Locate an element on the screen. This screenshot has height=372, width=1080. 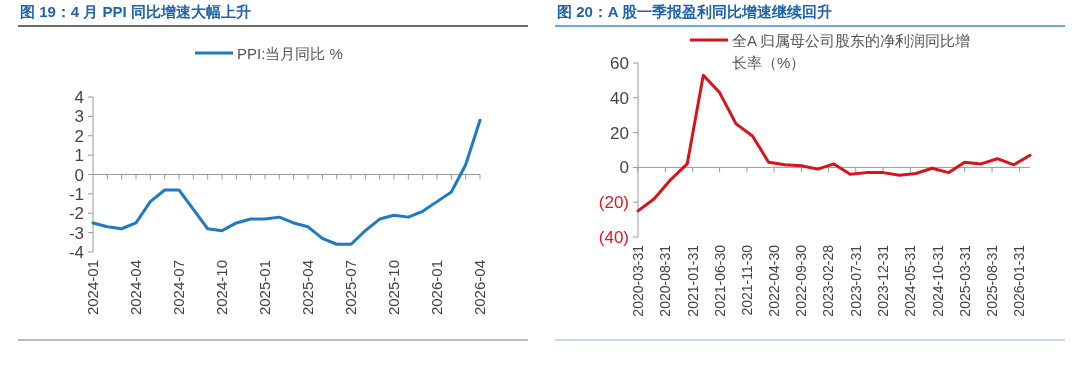
chart-title: 图 20：A 股一季报盈利同比增速继续回升 is located at coordinates (695, 11).